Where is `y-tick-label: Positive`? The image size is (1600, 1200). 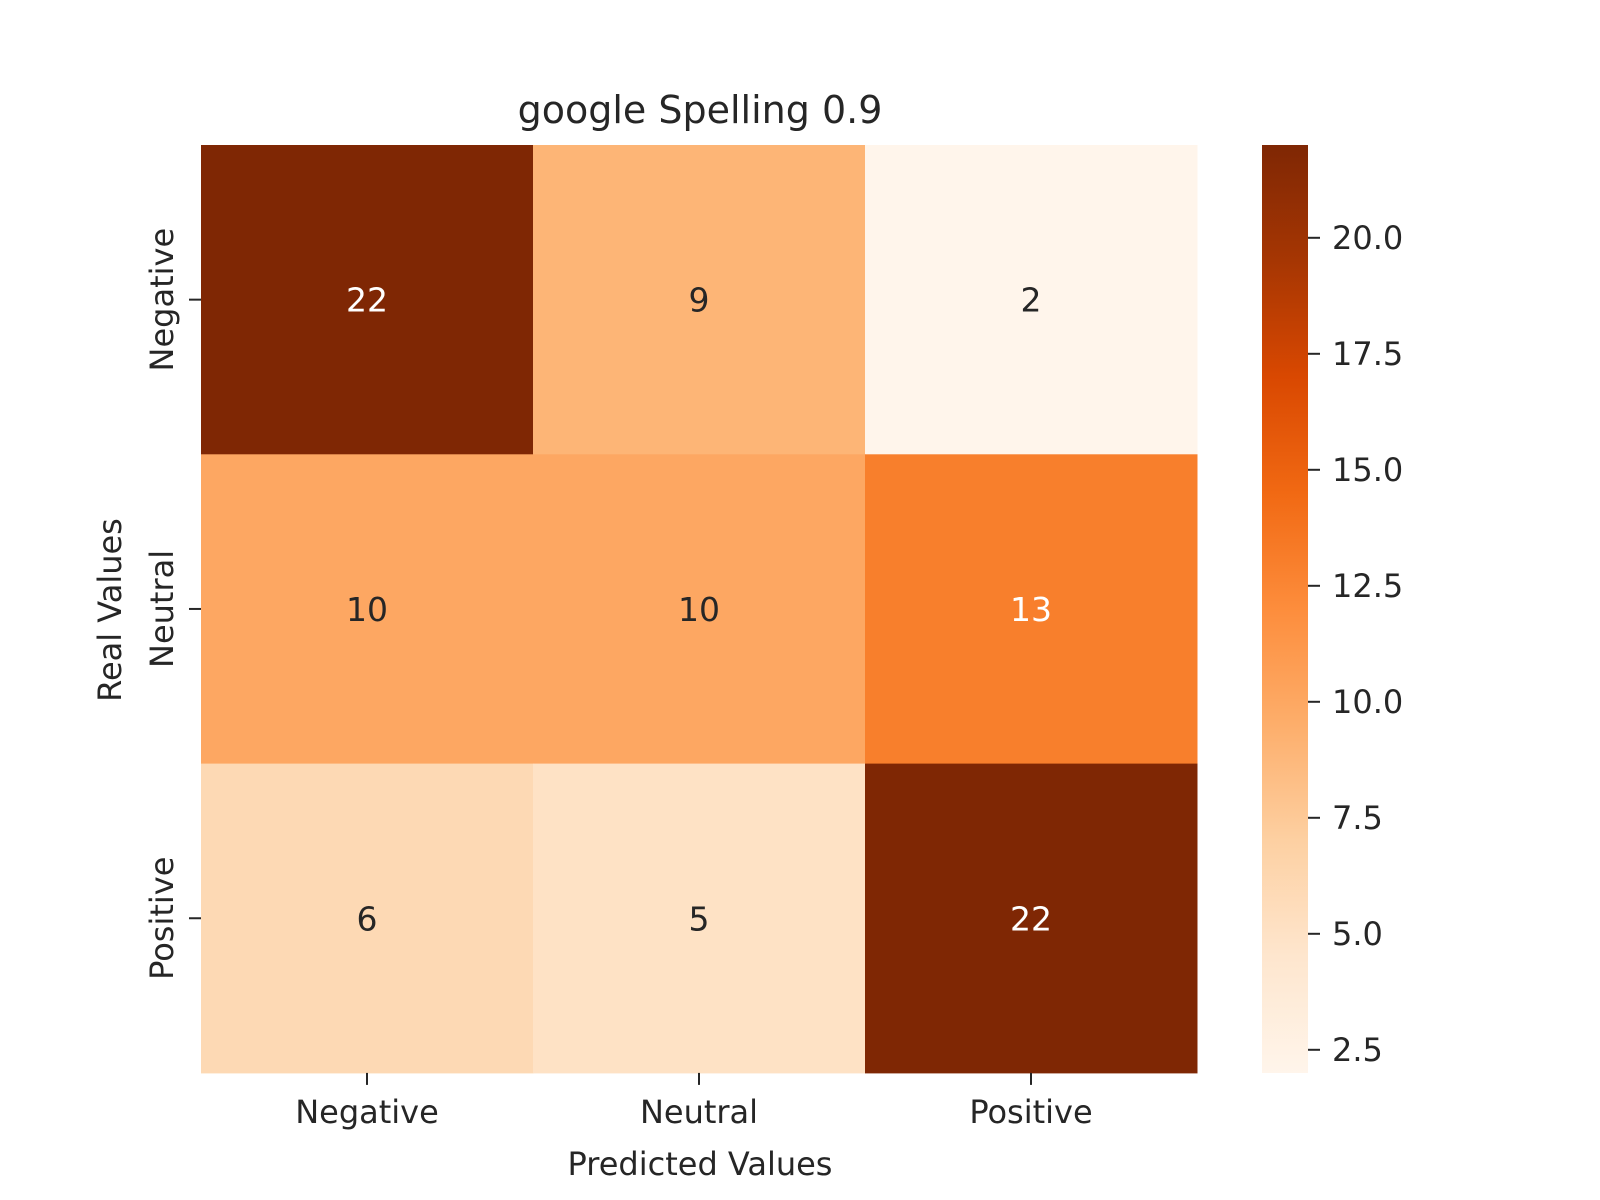
y-tick-label: Positive is located at coordinates (162, 918).